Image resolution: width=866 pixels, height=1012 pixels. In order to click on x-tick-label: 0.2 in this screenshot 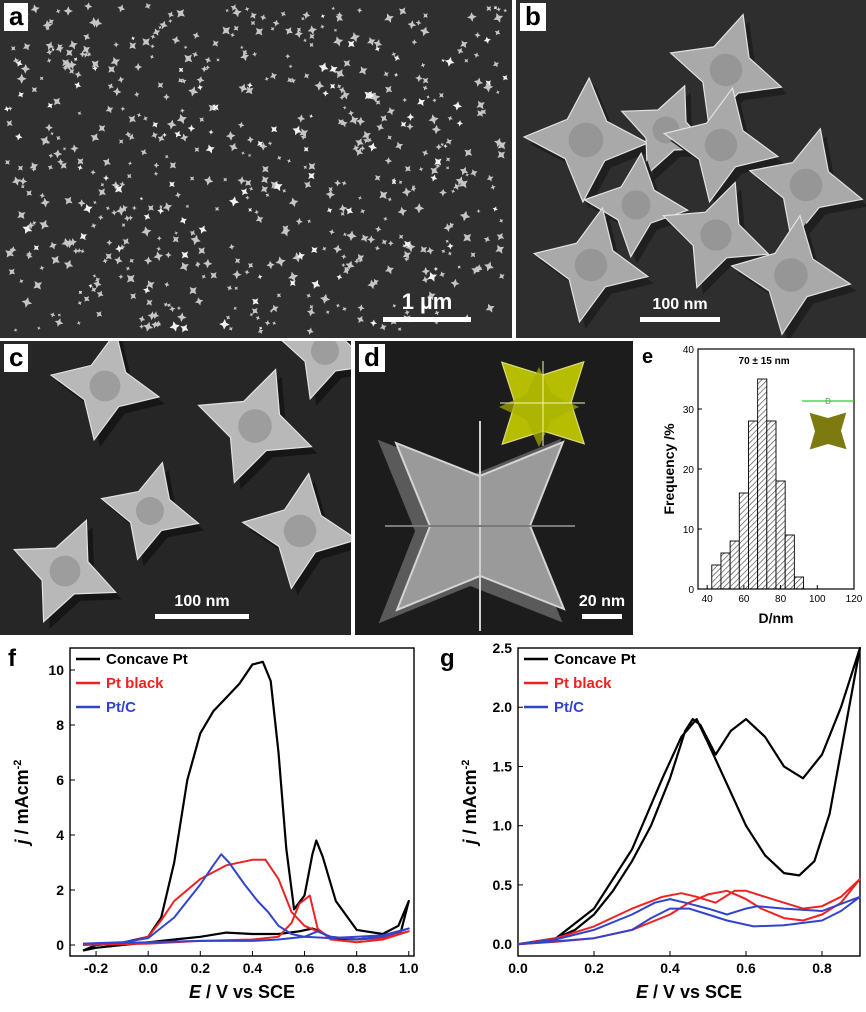, I will do `click(201, 968)`.